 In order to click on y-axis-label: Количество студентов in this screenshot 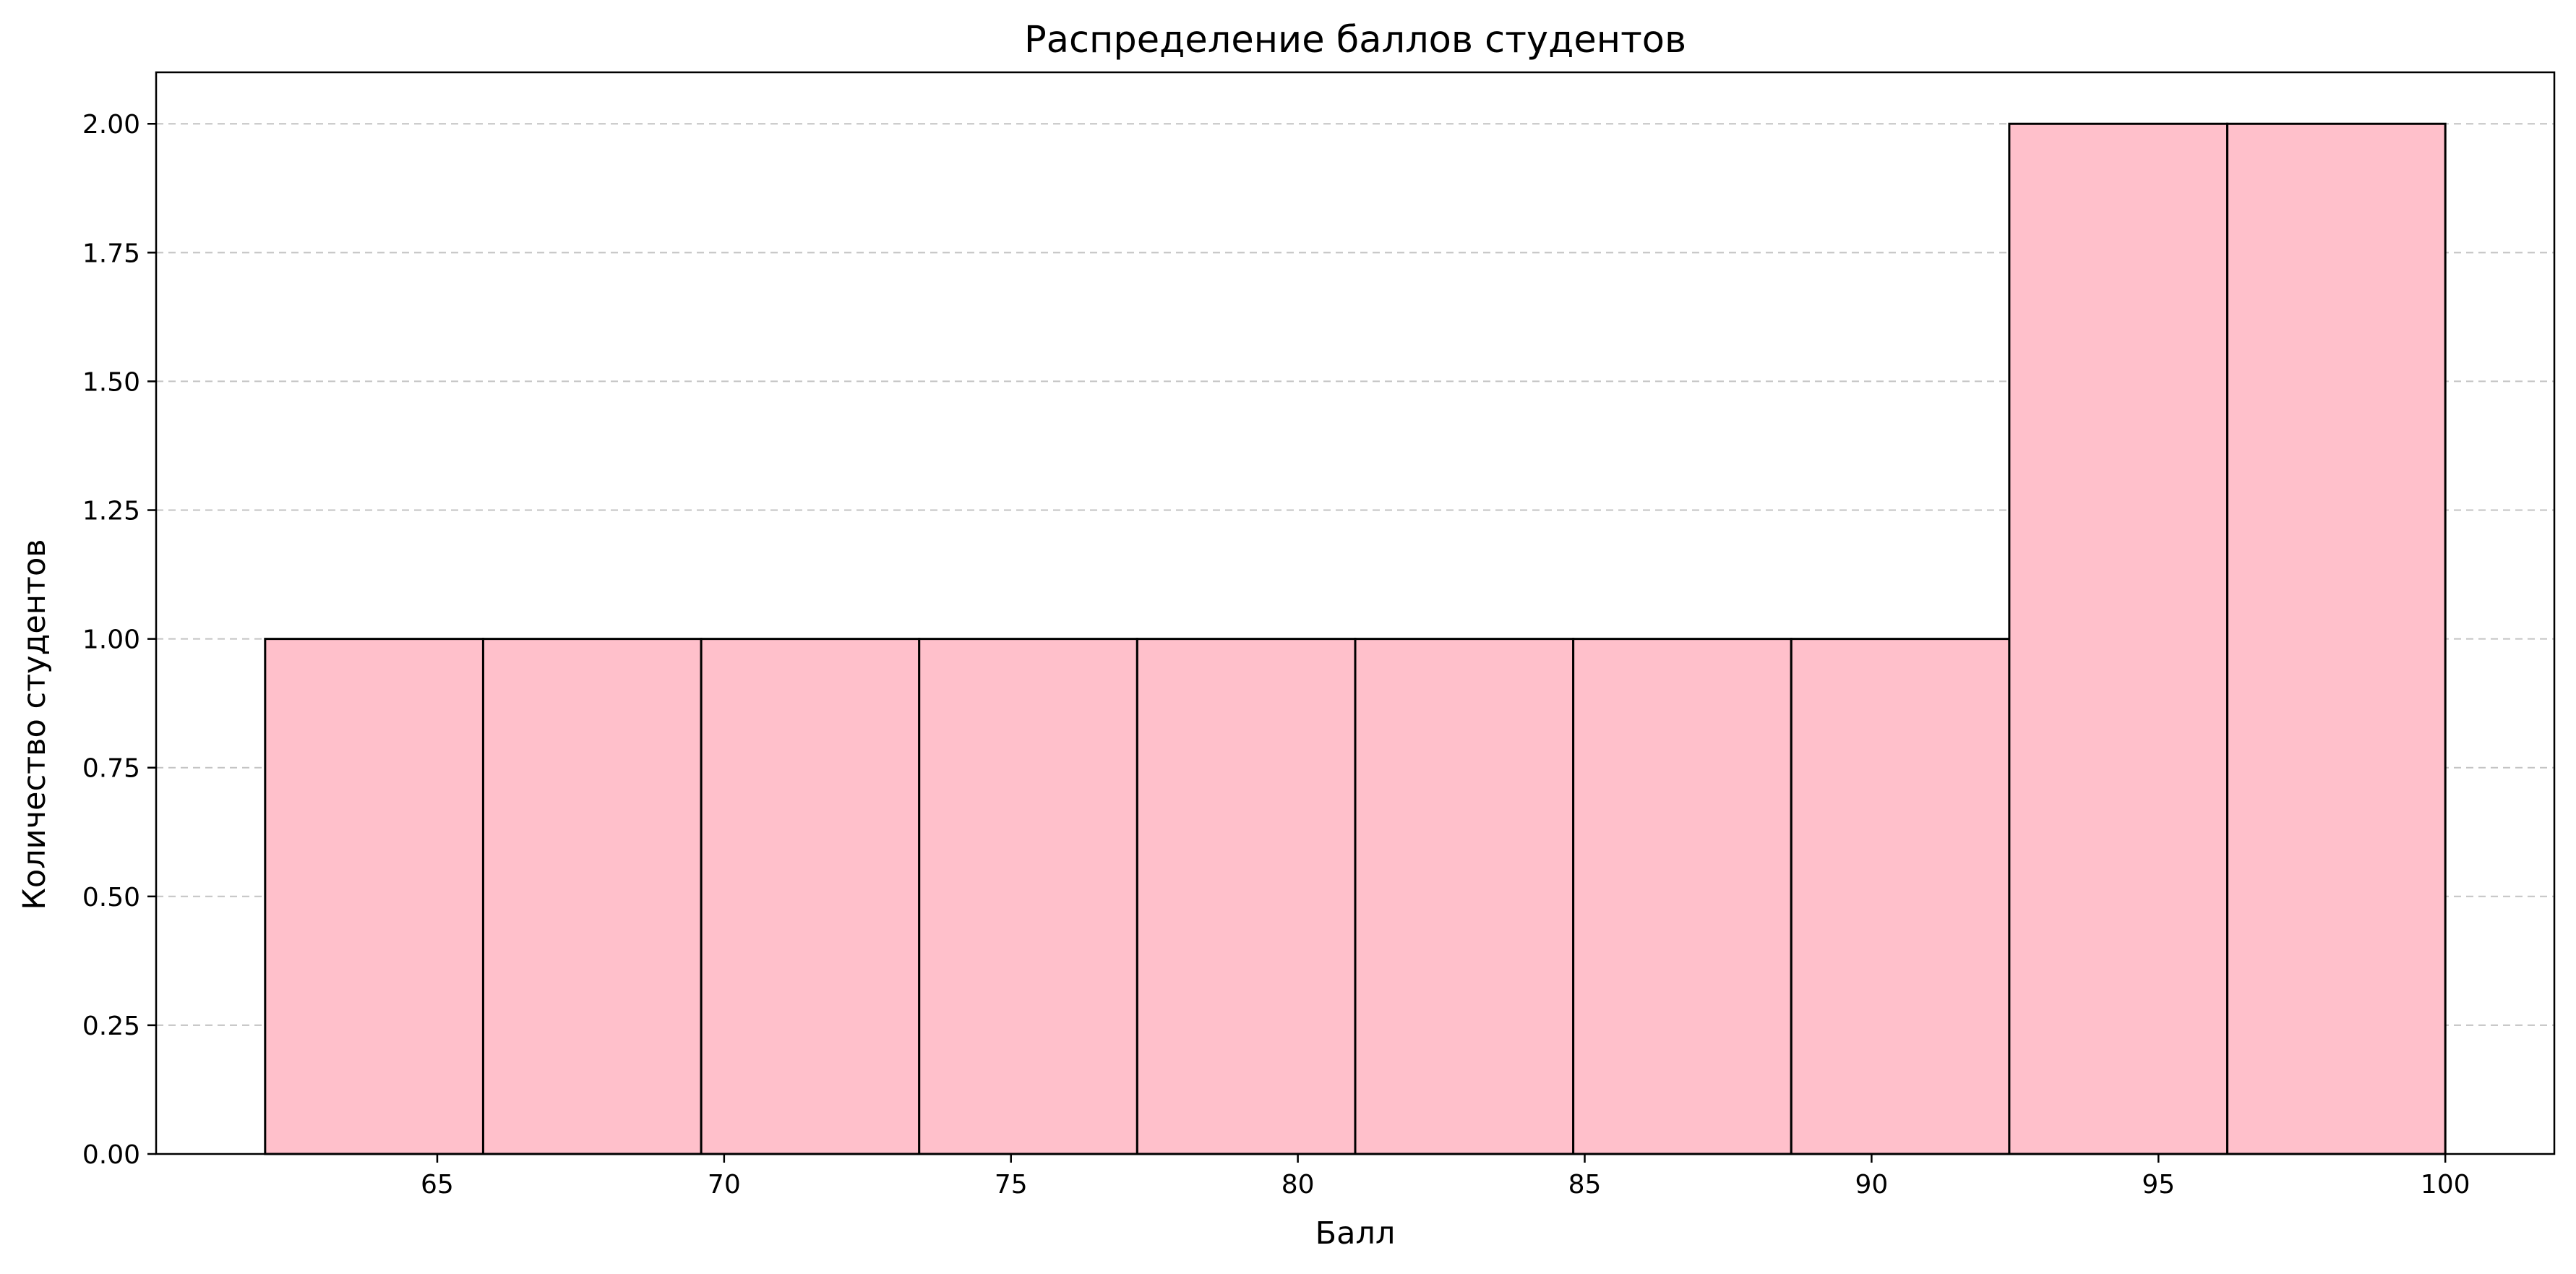, I will do `click(35, 725)`.